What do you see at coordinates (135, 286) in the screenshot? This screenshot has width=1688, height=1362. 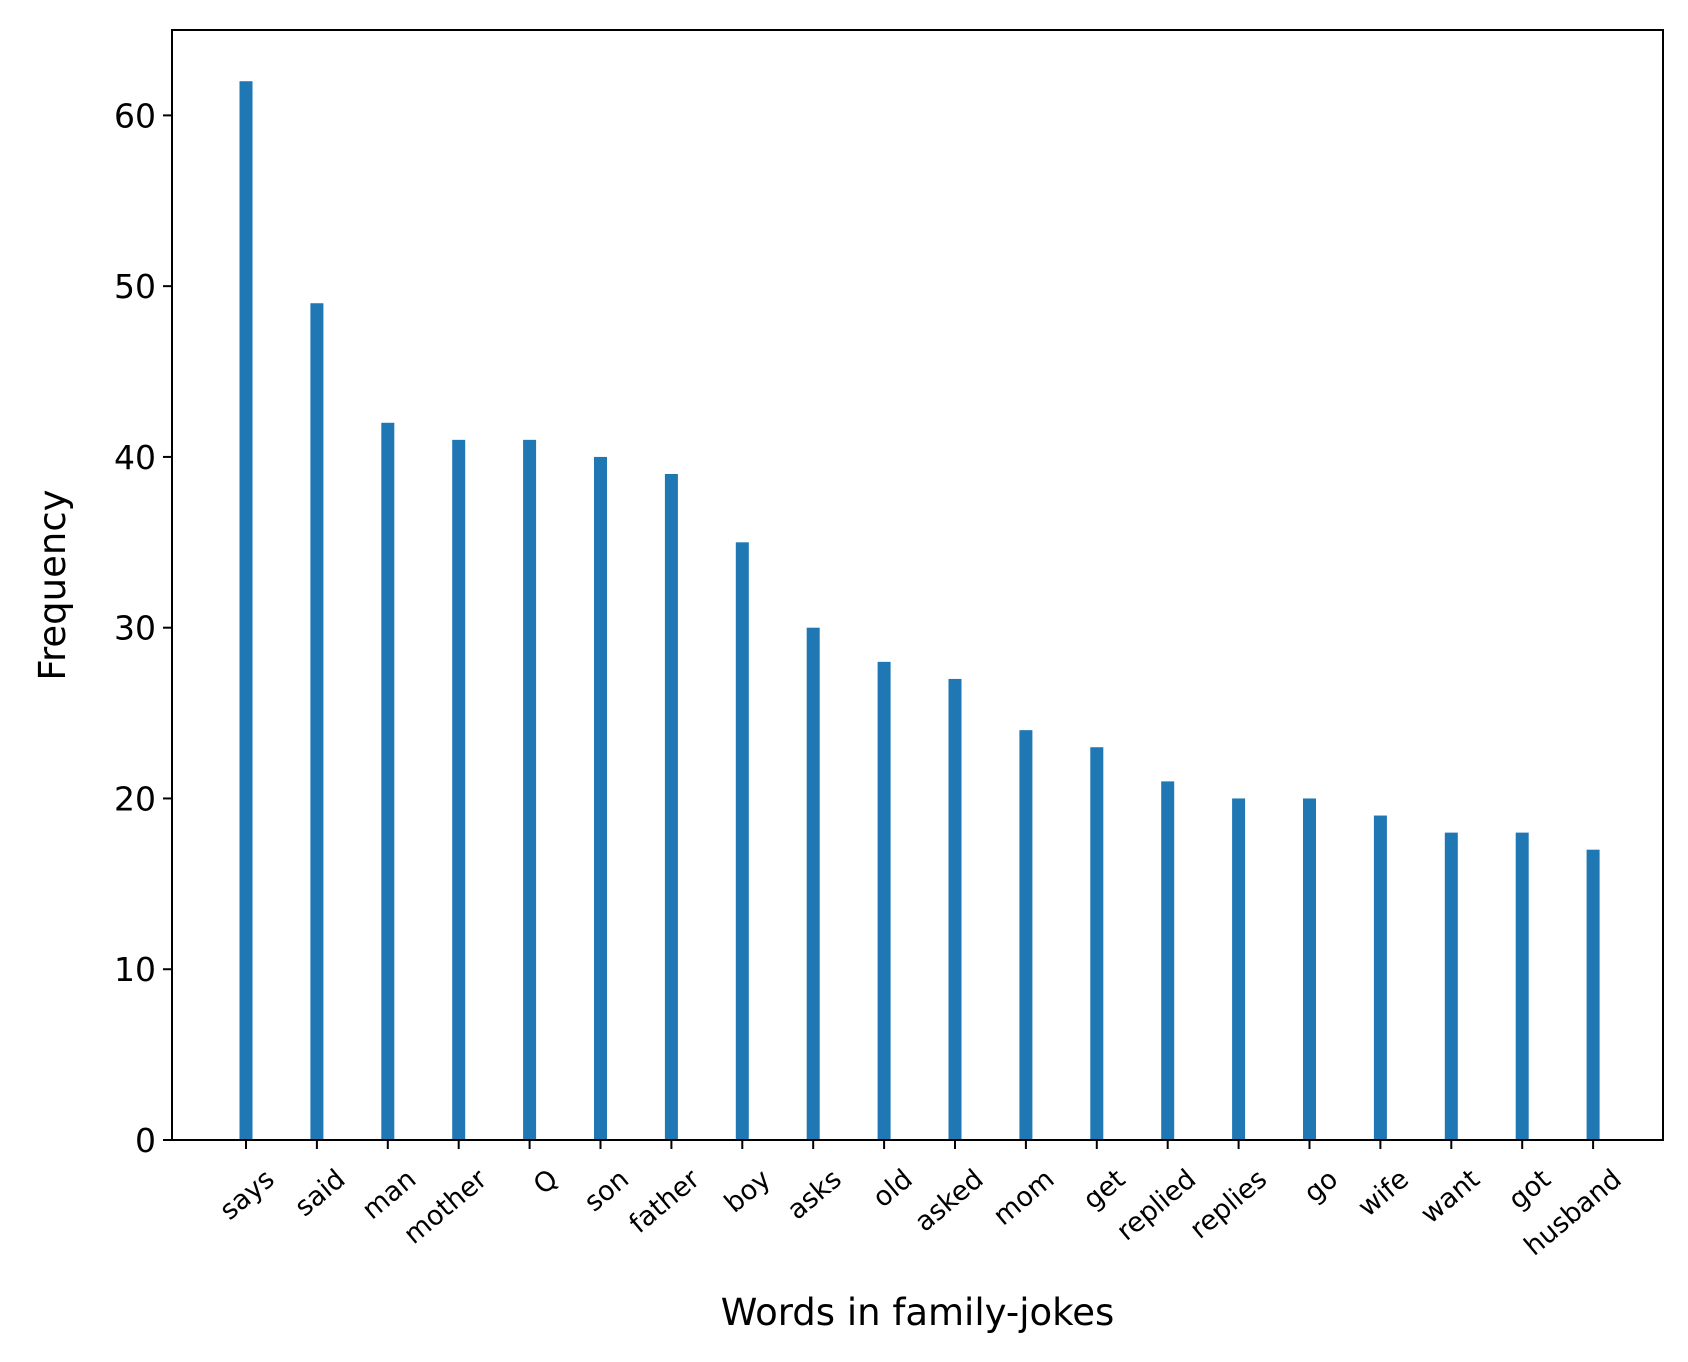 I see `y-tick-label: 50` at bounding box center [135, 286].